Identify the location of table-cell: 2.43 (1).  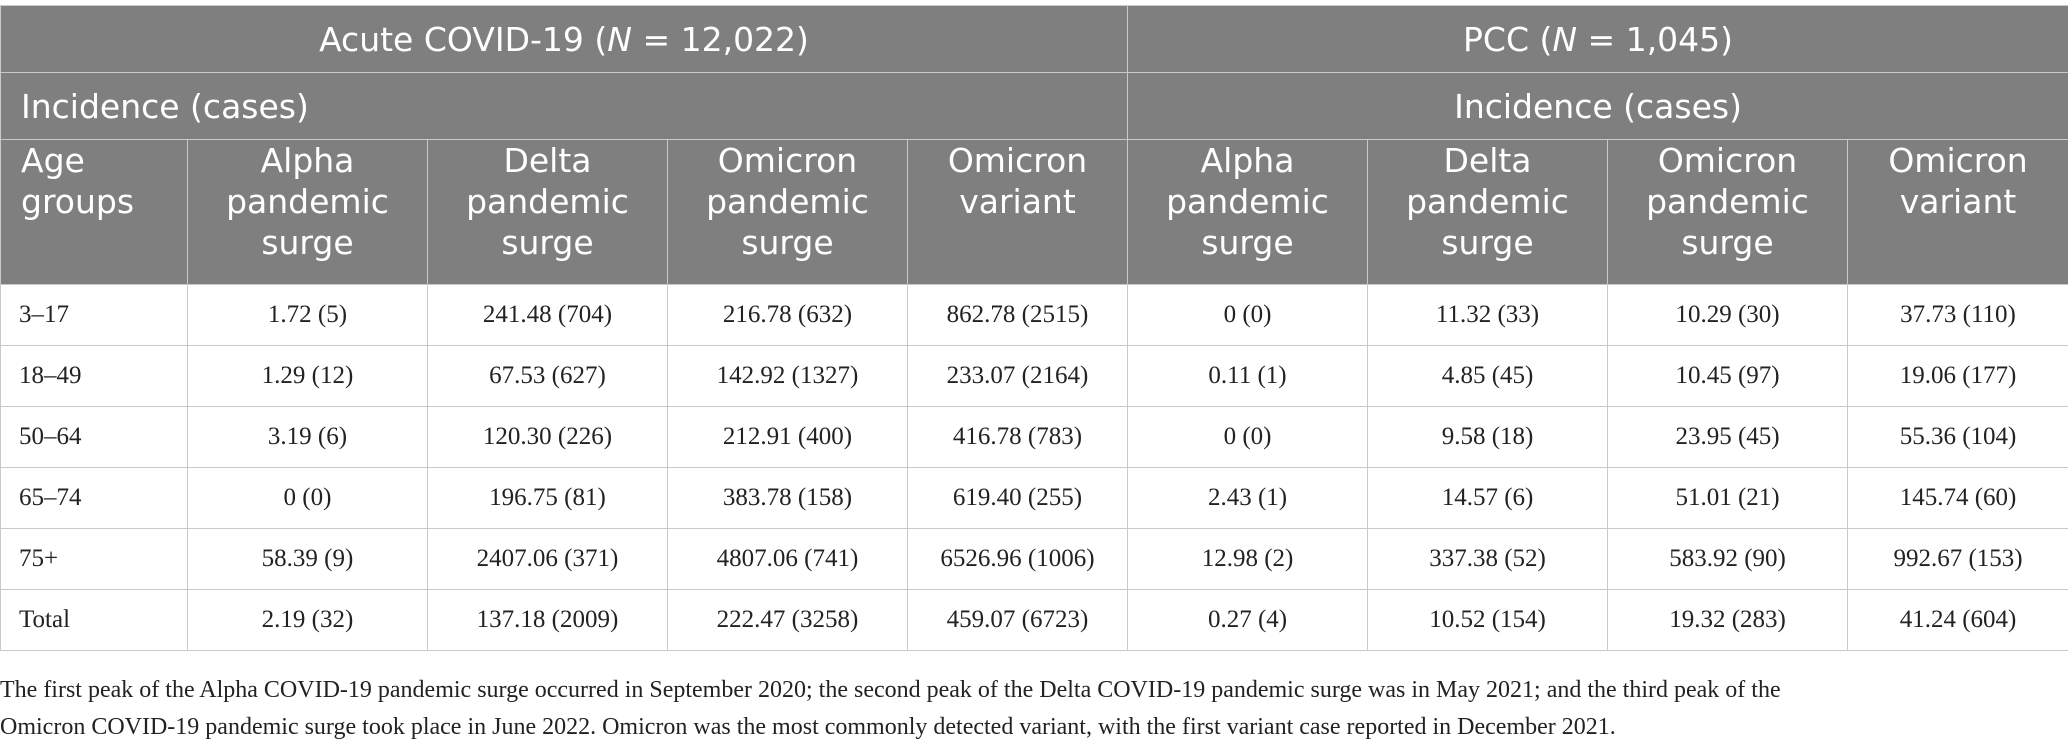
(1248, 498).